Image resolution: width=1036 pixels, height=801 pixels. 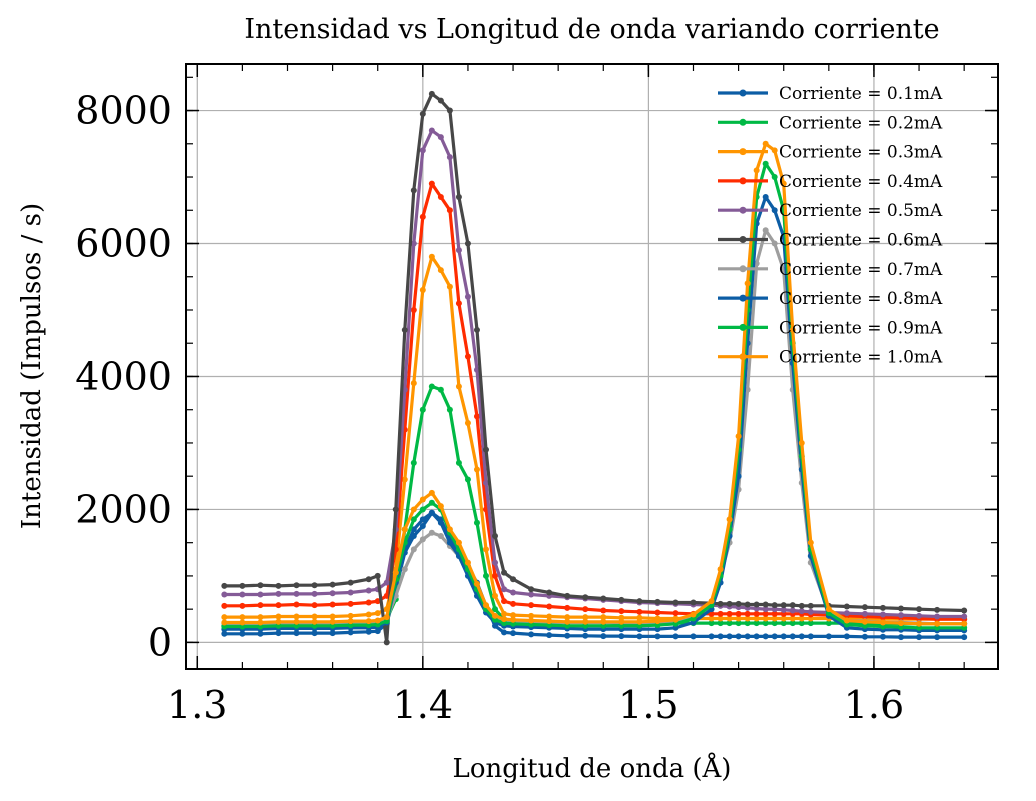 I want to click on x-tick-label: 1.4, so click(x=423, y=705).